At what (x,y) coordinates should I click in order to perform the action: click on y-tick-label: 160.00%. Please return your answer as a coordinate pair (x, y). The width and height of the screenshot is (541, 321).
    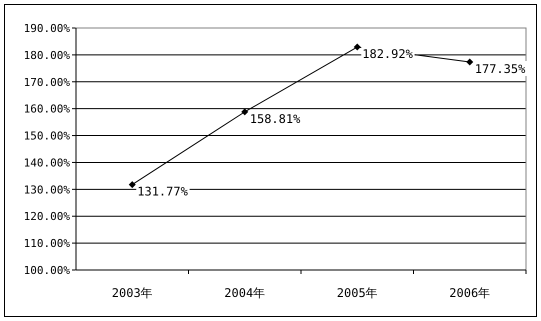
    Looking at the image, I should click on (47, 109).